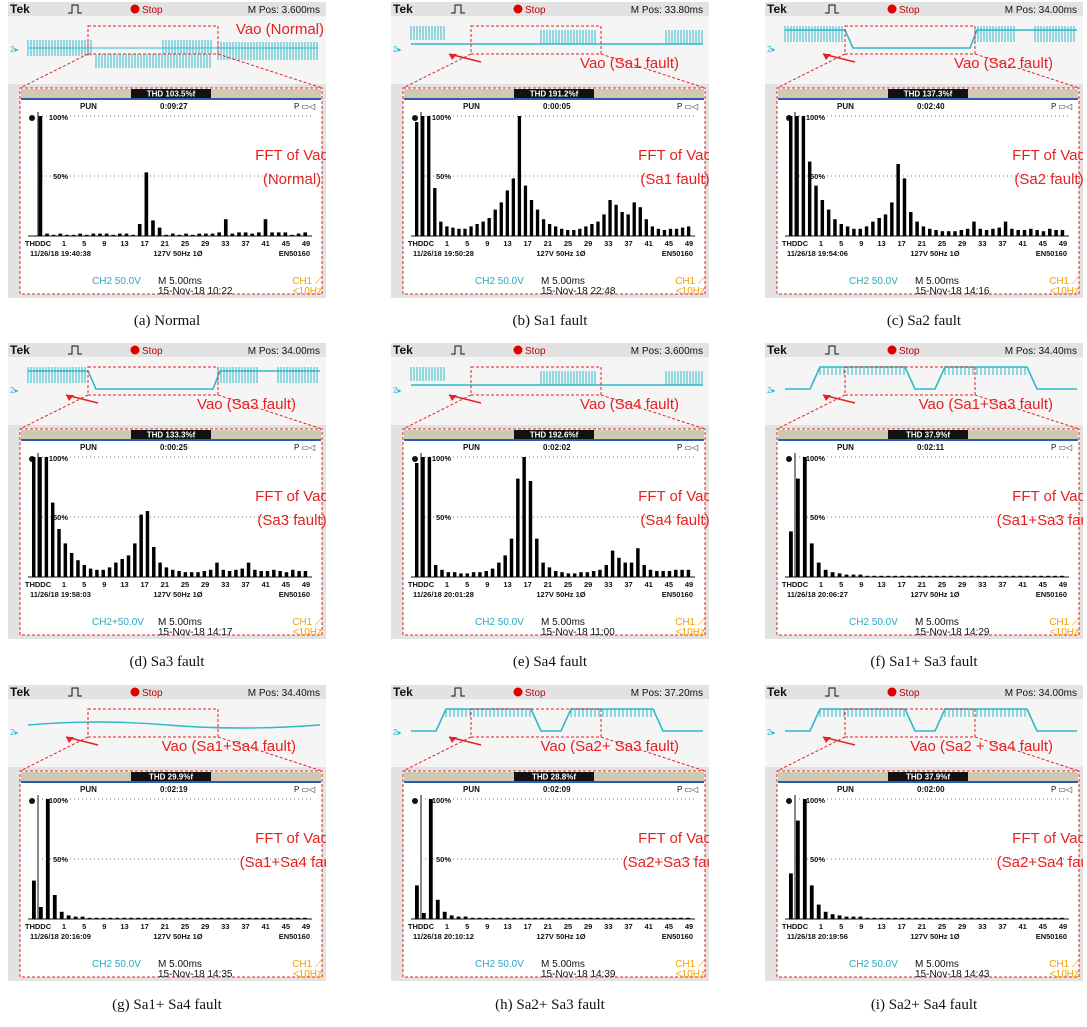 The width and height of the screenshot is (1087, 1027). What do you see at coordinates (1041, 351) in the screenshot?
I see `mpos-label: M Pos: 34.40ms` at bounding box center [1041, 351].